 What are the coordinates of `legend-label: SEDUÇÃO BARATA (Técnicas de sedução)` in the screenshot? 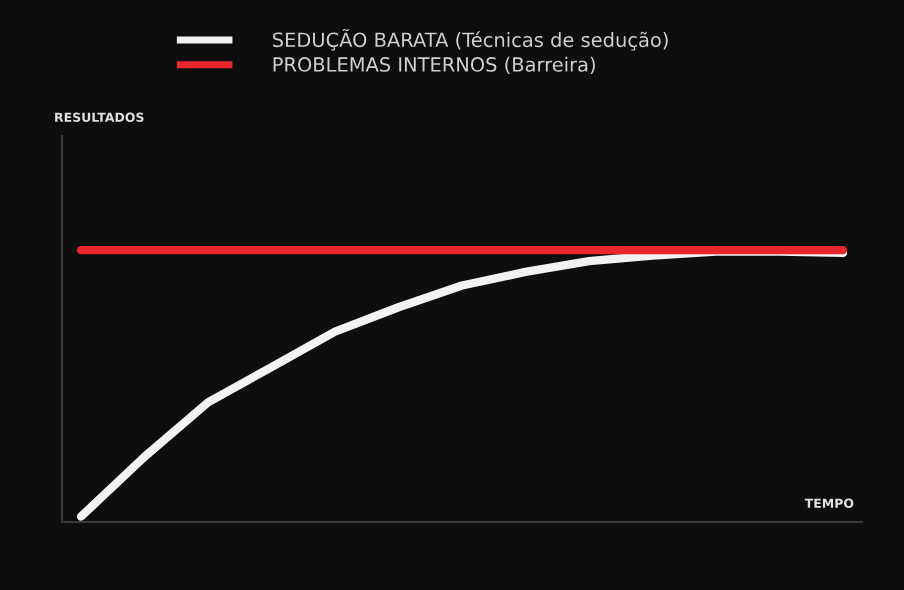 It's located at (470, 40).